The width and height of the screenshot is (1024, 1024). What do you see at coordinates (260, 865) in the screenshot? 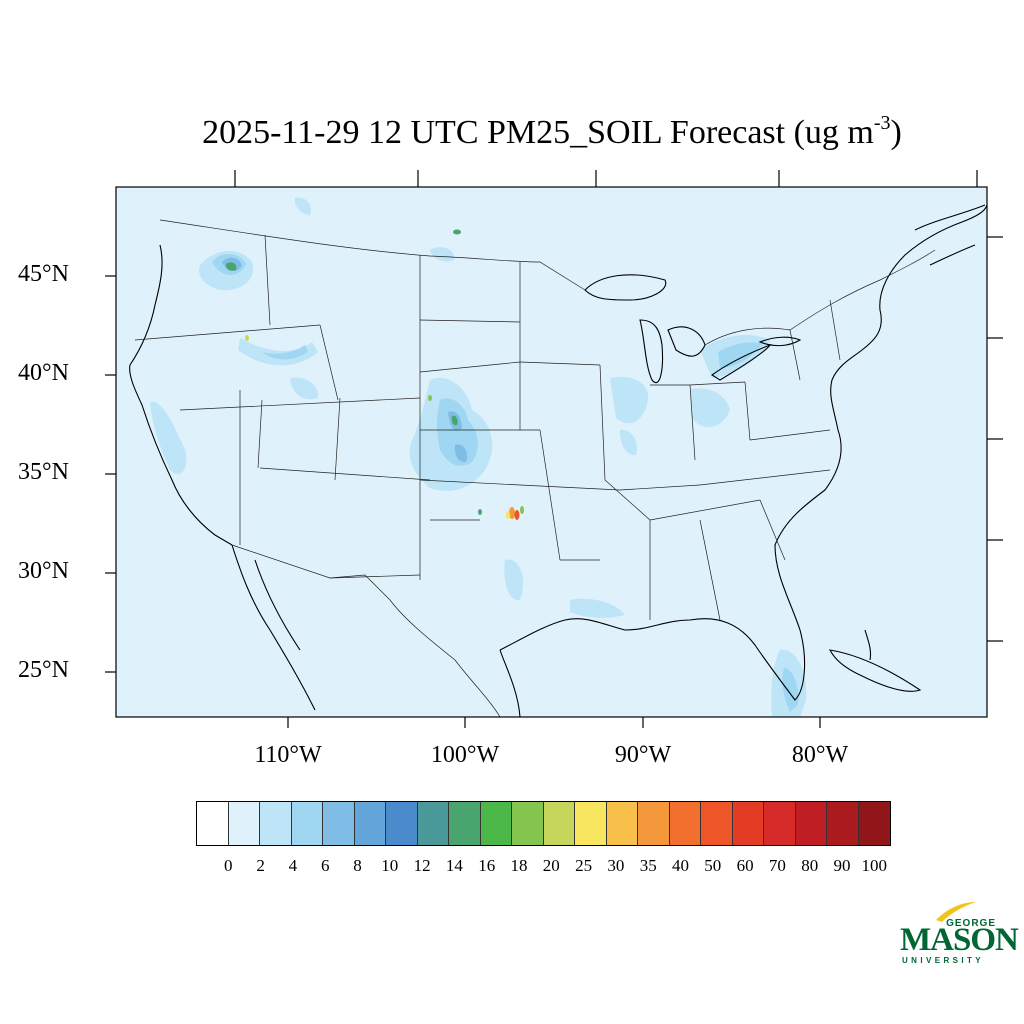
I see `colorbar-label-1: 2` at bounding box center [260, 865].